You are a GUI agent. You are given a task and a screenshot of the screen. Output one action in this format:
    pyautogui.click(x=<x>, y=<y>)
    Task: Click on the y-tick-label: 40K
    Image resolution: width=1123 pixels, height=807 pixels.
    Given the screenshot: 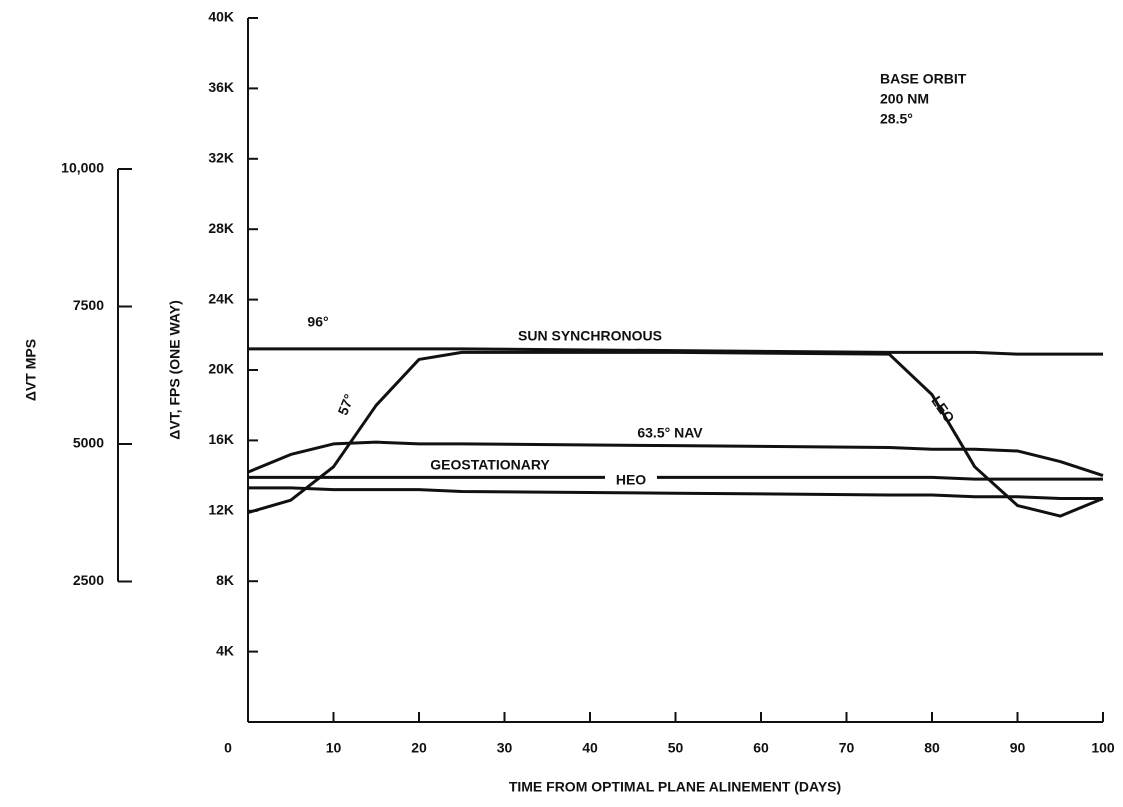 What is the action you would take?
    pyautogui.click(x=221, y=17)
    